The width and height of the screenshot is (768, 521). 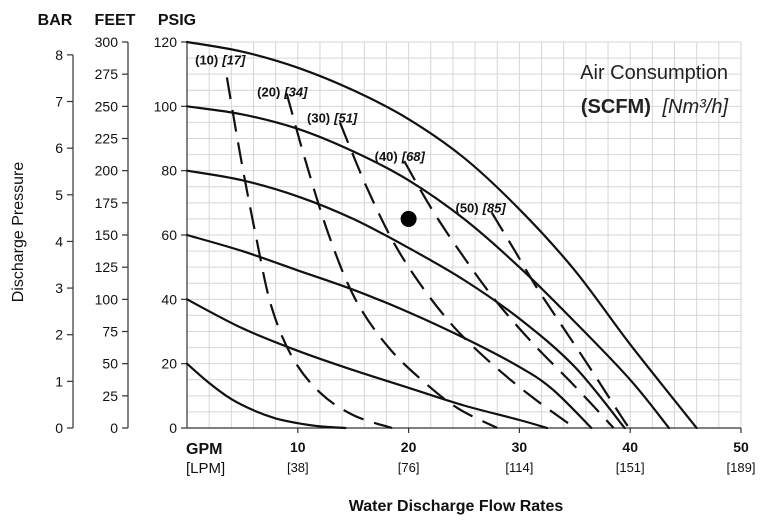 I want to click on x-unit-gpm: GPM, so click(x=204, y=449).